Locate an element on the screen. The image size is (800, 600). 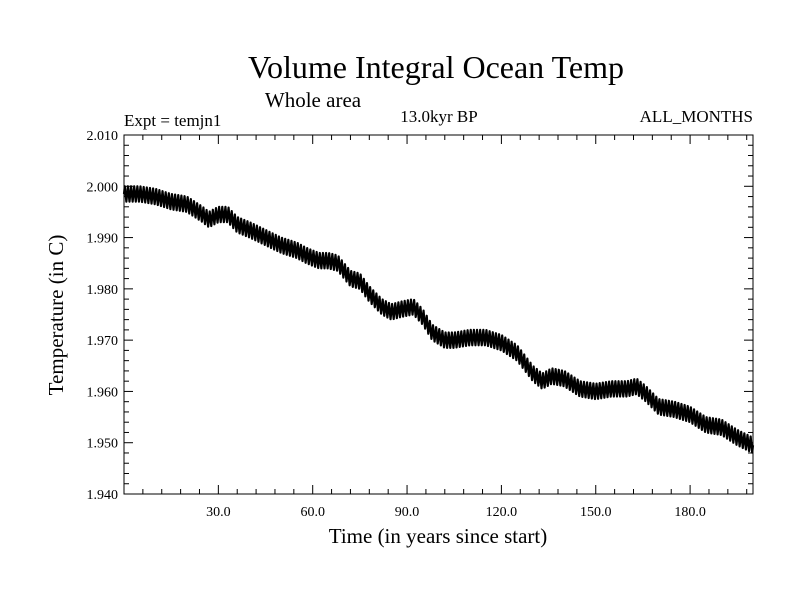
x-tick-label: 180.0 is located at coordinates (690, 512).